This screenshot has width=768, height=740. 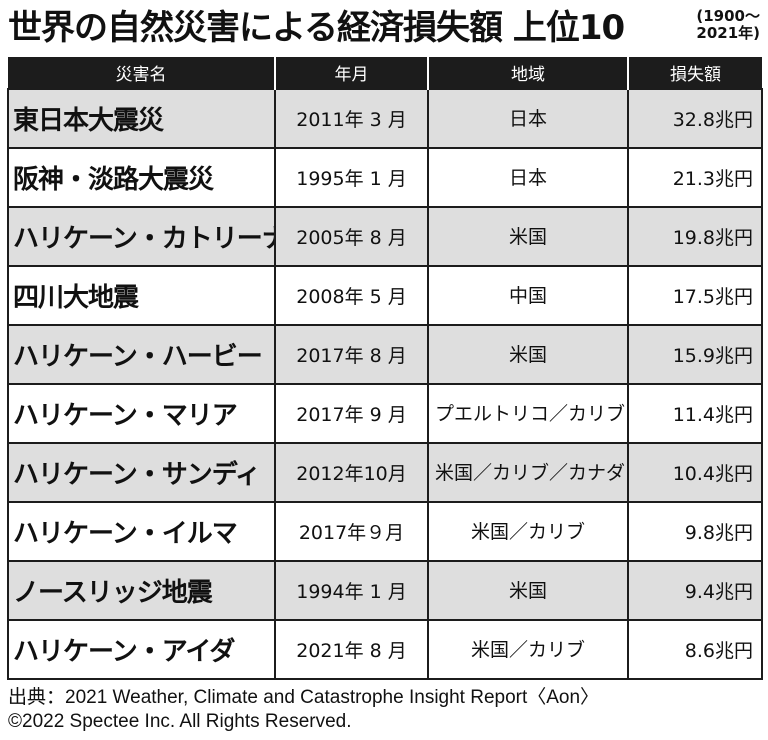 I want to click on economic-loss: 15.9兆円, so click(x=695, y=354).